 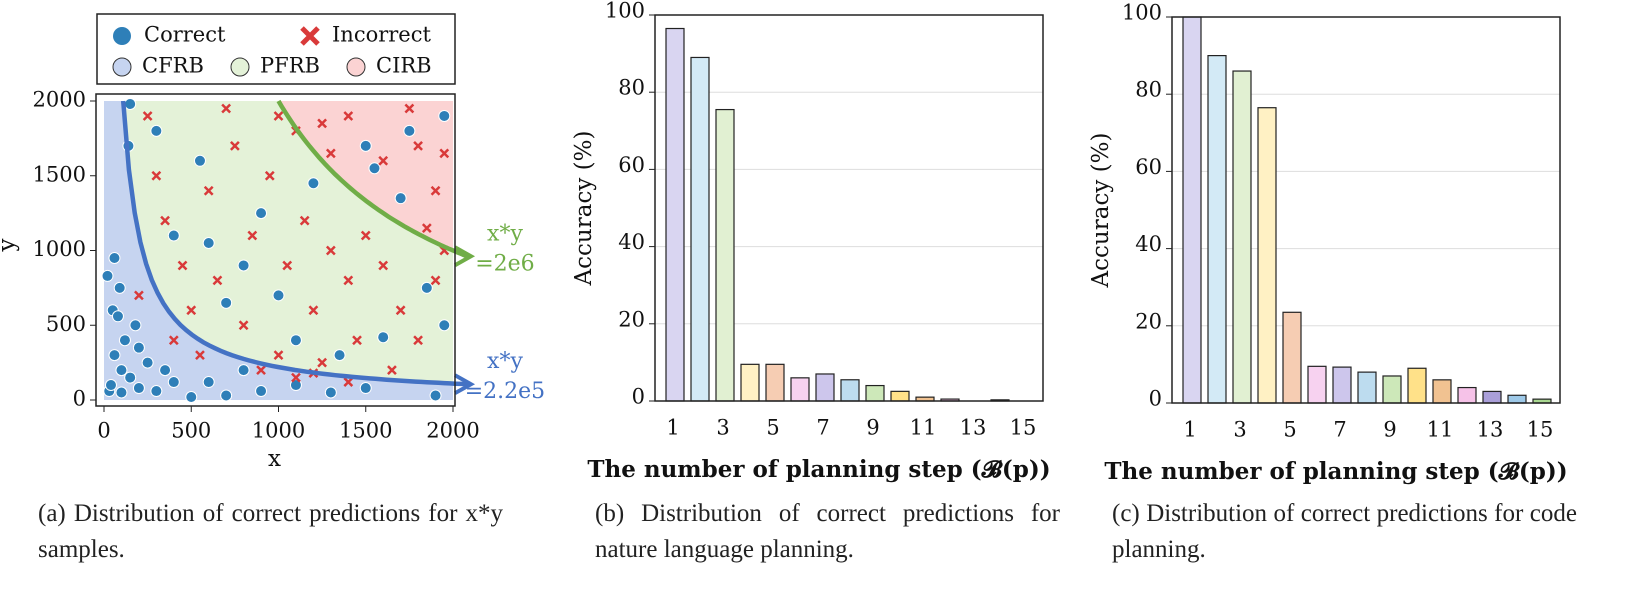 What do you see at coordinates (404, 66) in the screenshot?
I see `legend-label: CIRB` at bounding box center [404, 66].